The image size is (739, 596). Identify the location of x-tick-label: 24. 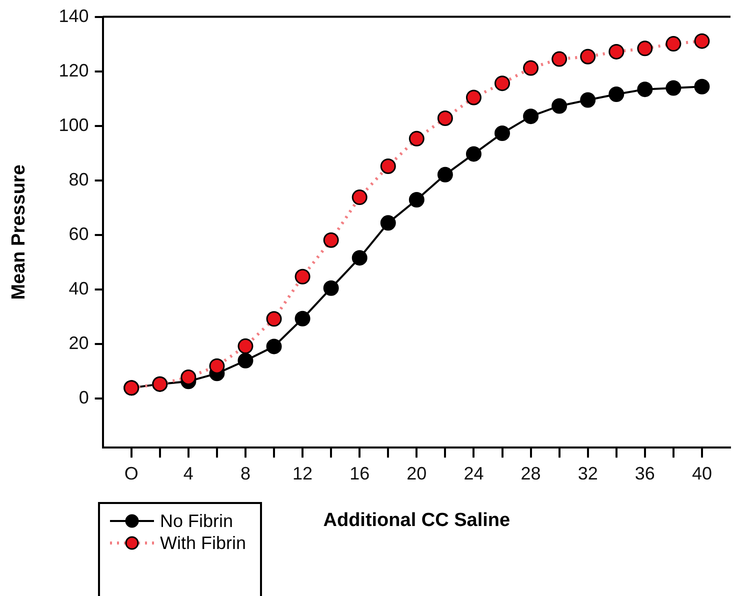
(474, 473).